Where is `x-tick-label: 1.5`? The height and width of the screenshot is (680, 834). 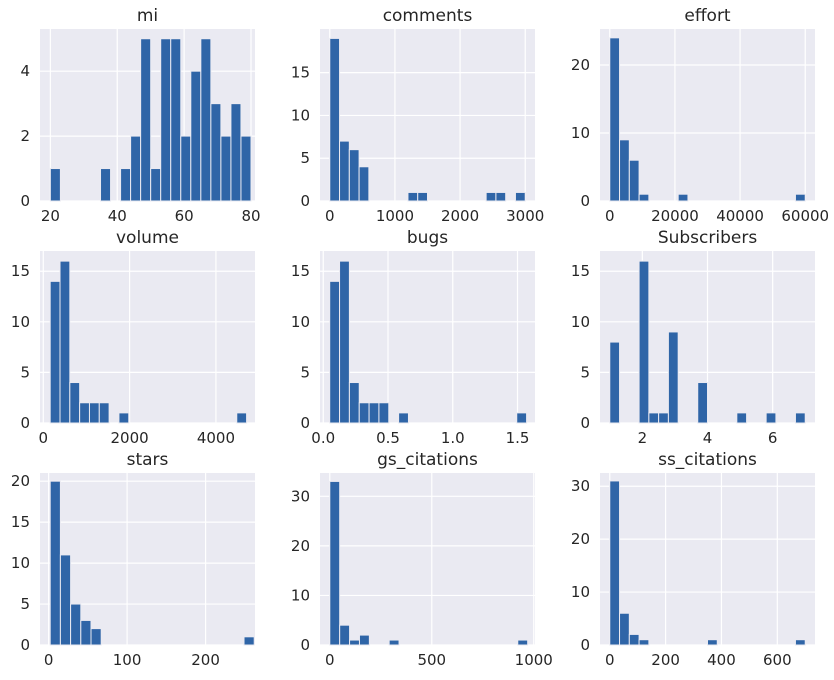 x-tick-label: 1.5 is located at coordinates (518, 438).